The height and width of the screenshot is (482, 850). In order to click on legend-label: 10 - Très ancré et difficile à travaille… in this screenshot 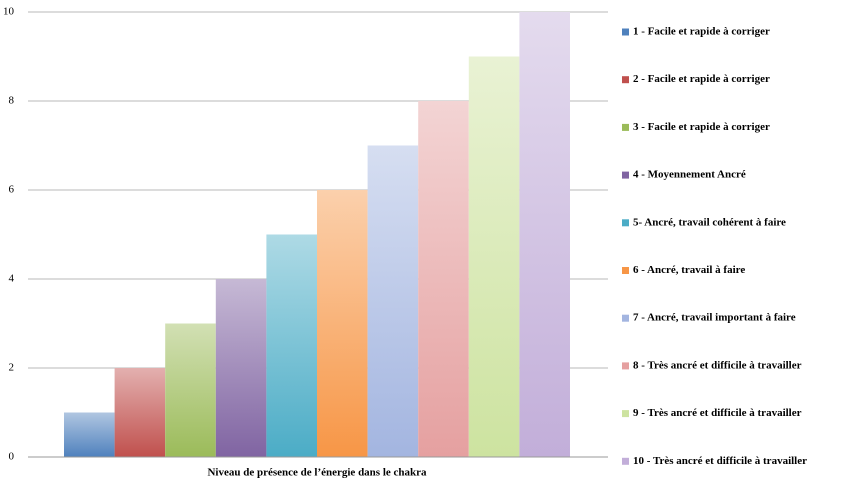, I will do `click(720, 461)`.